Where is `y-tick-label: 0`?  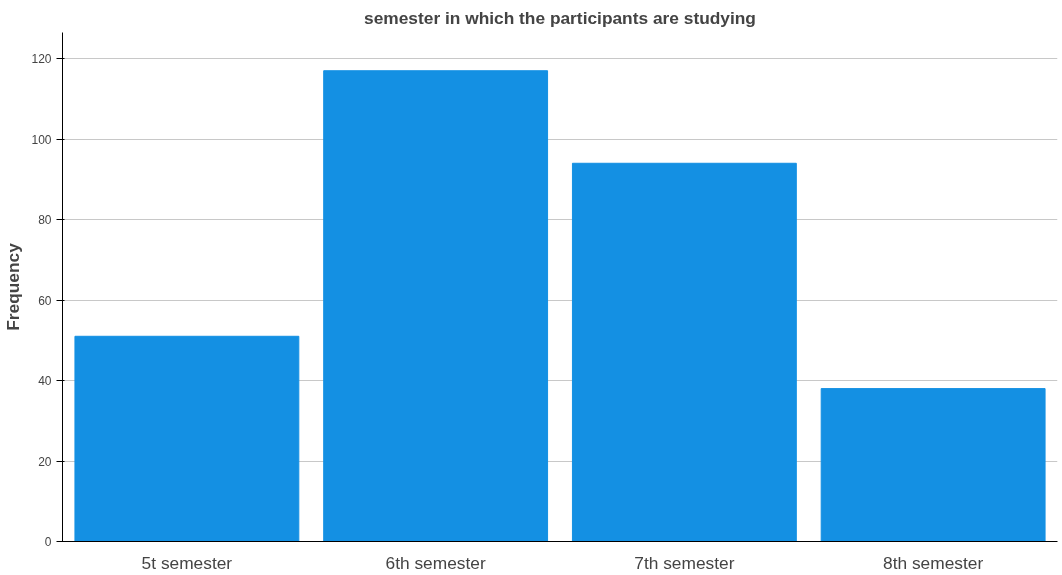 y-tick-label: 0 is located at coordinates (48, 542).